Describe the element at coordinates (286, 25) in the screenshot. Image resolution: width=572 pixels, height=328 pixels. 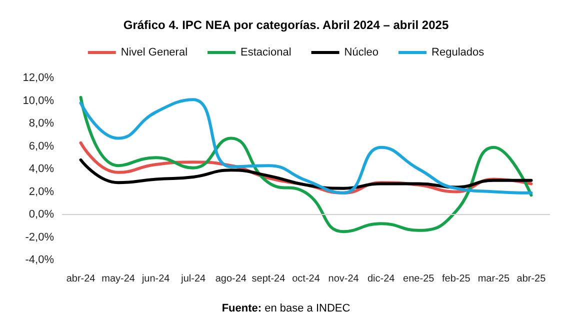
I see `chart-title: Gráfico 4. IPC NEA por categorías. Abril 2024 – abril 2025` at that location.